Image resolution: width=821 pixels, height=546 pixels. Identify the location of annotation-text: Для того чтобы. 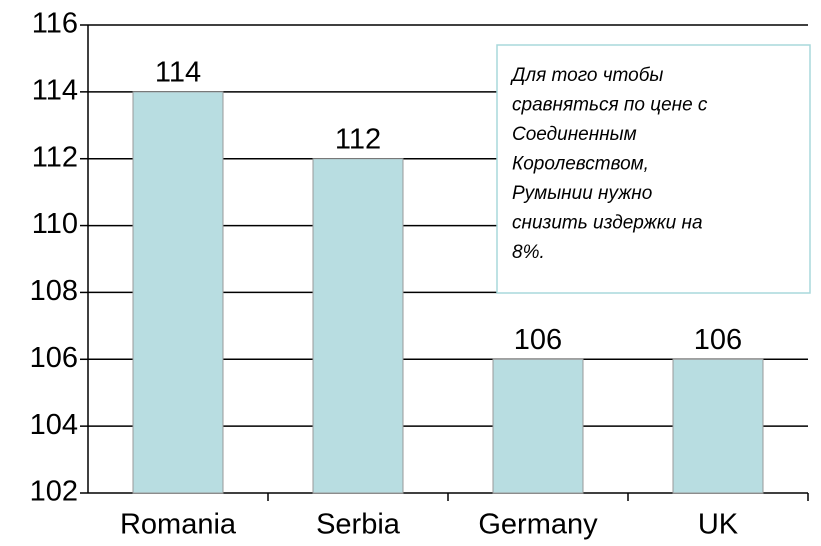
(586, 75).